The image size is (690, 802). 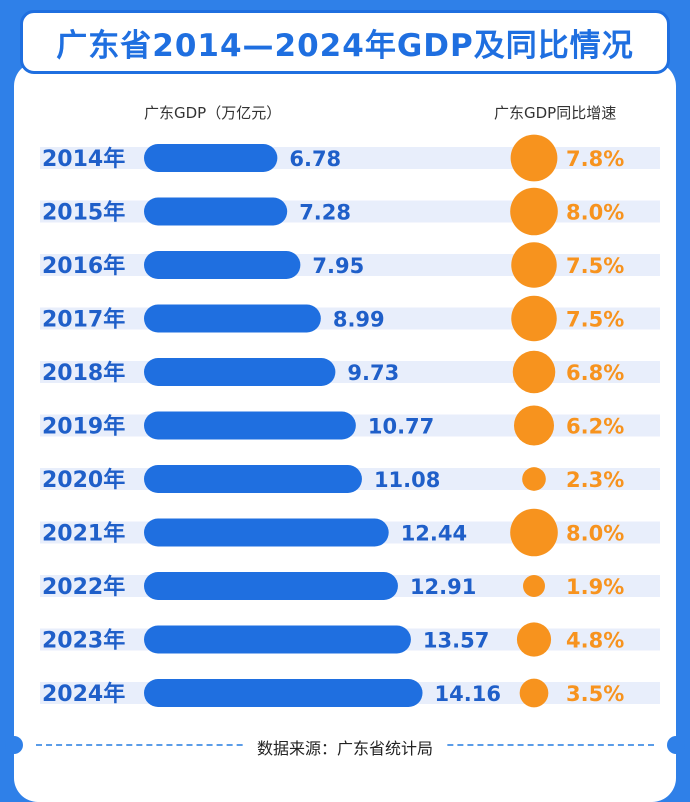 What do you see at coordinates (83, 159) in the screenshot?
I see `year-label: 2014年` at bounding box center [83, 159].